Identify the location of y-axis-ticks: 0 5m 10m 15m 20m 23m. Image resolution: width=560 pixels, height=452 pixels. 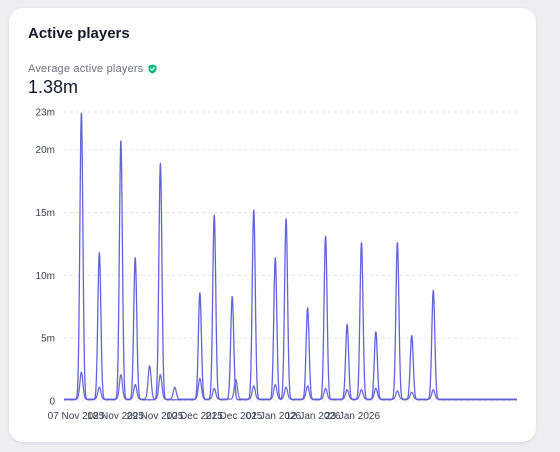
(46, 258).